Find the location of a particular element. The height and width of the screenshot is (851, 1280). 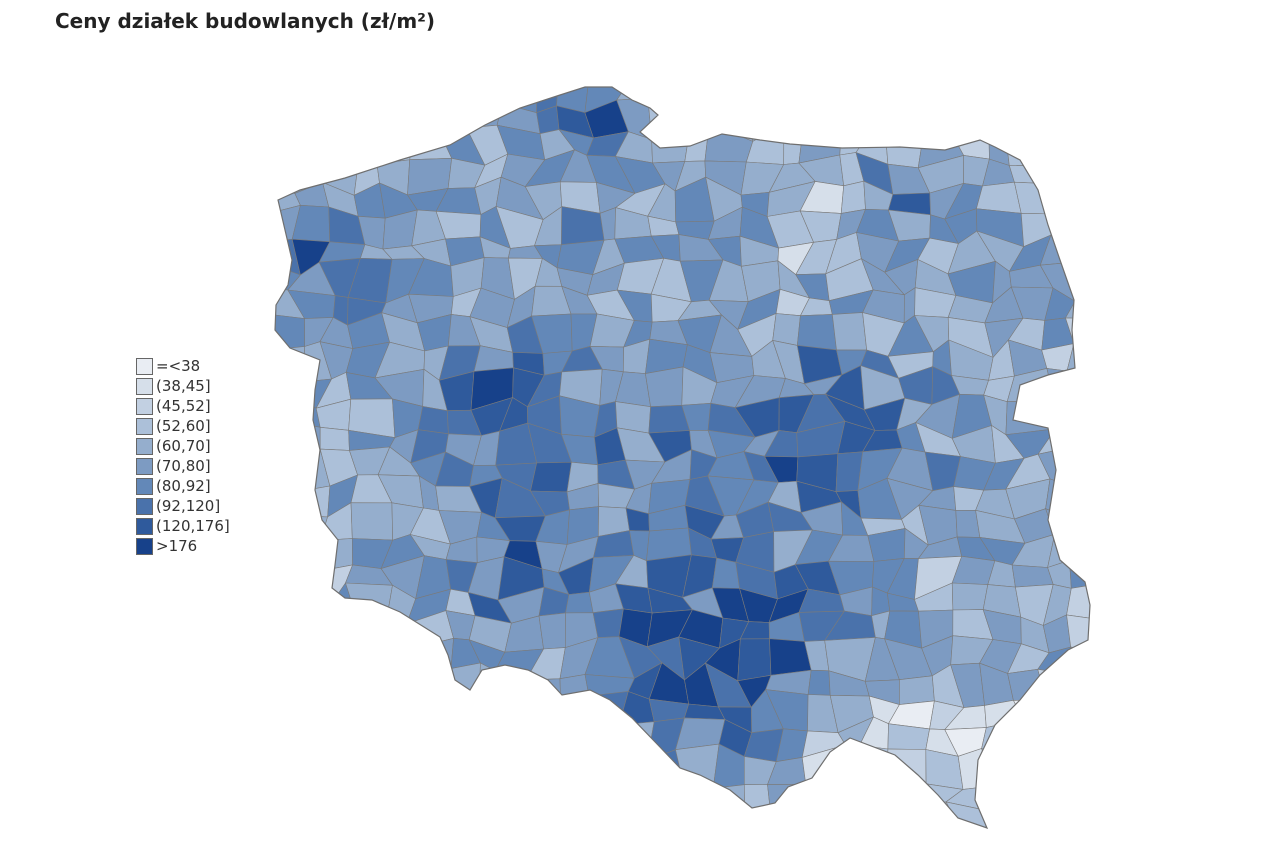

legend-item: (70,80] is located at coordinates (183, 466).